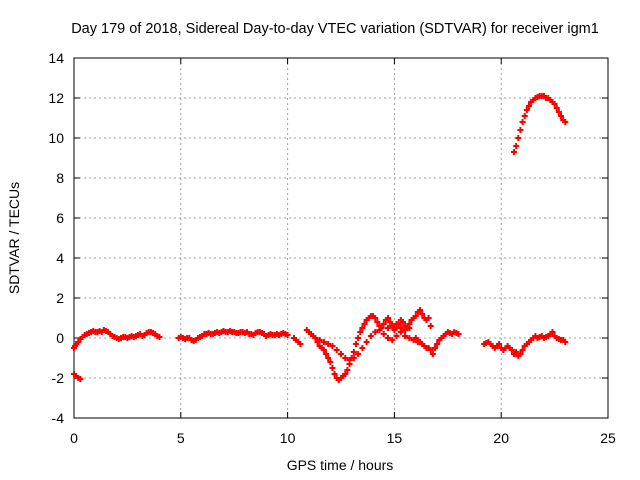  Describe the element at coordinates (58, 418) in the screenshot. I see `y-tick-label: -4` at that location.